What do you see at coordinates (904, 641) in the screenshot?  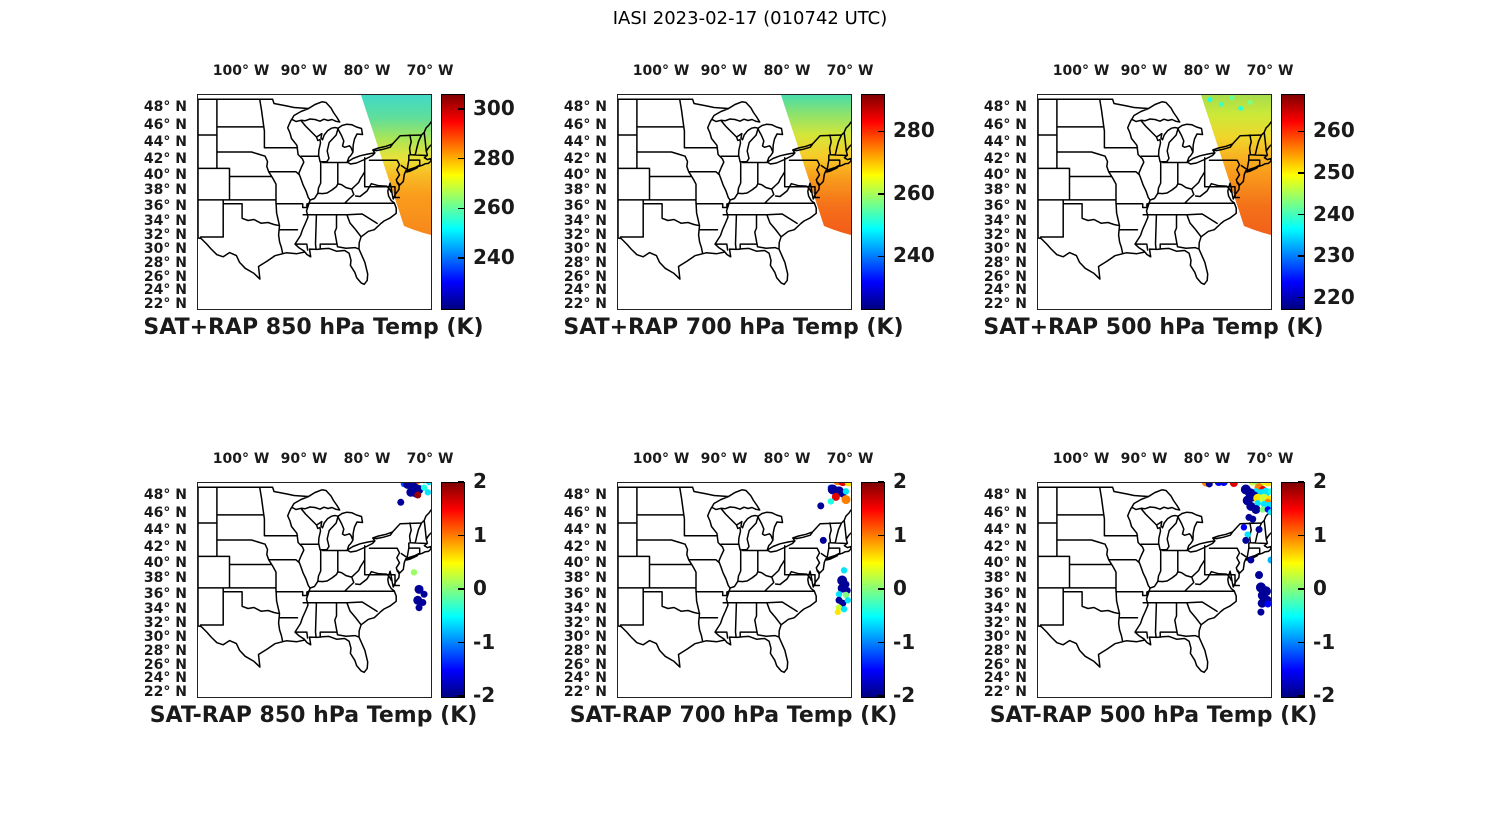 I see `colorbar-tick-label: -1` at bounding box center [904, 641].